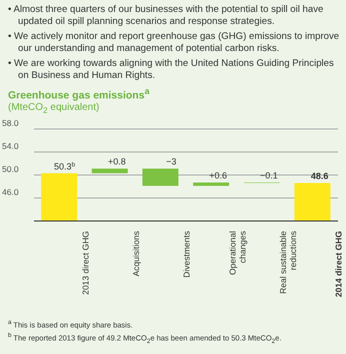 Image resolution: width=346 pixels, height=354 pixels. What do you see at coordinates (171, 161) in the screenshot?
I see `data-label: −3` at bounding box center [171, 161].